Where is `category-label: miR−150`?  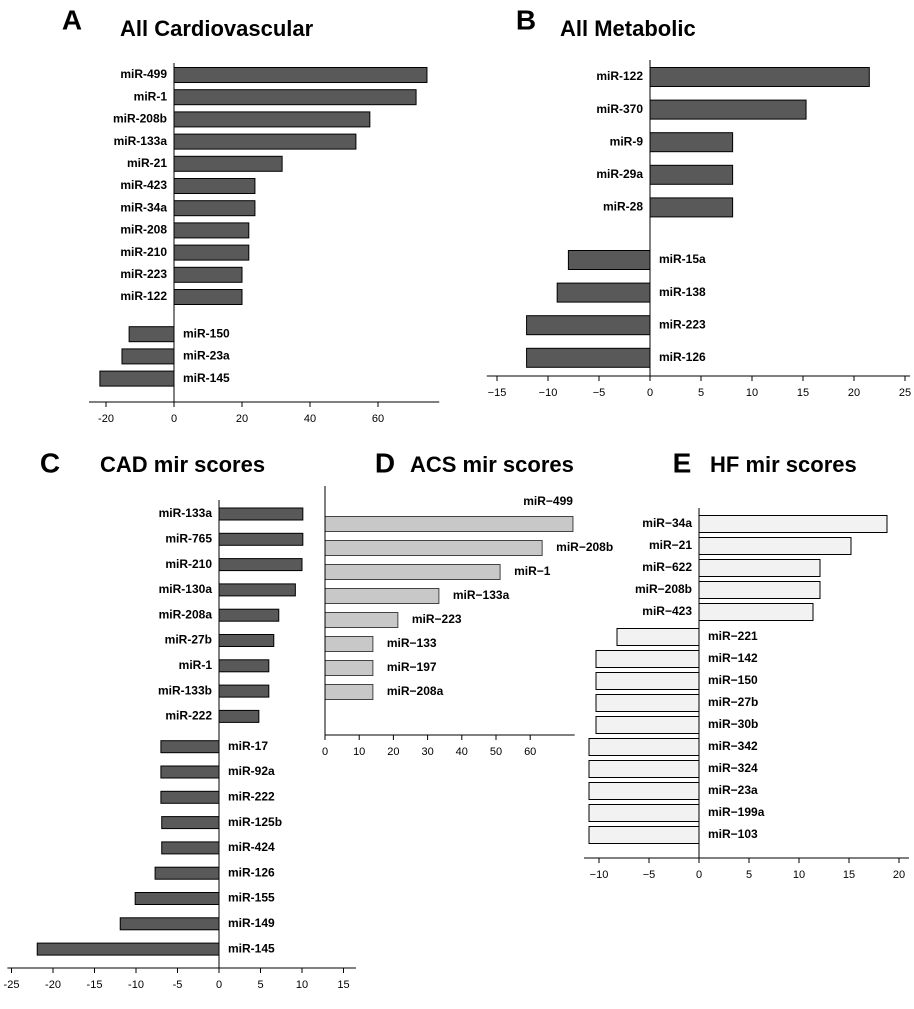 category-label: miR−150 is located at coordinates (733, 680).